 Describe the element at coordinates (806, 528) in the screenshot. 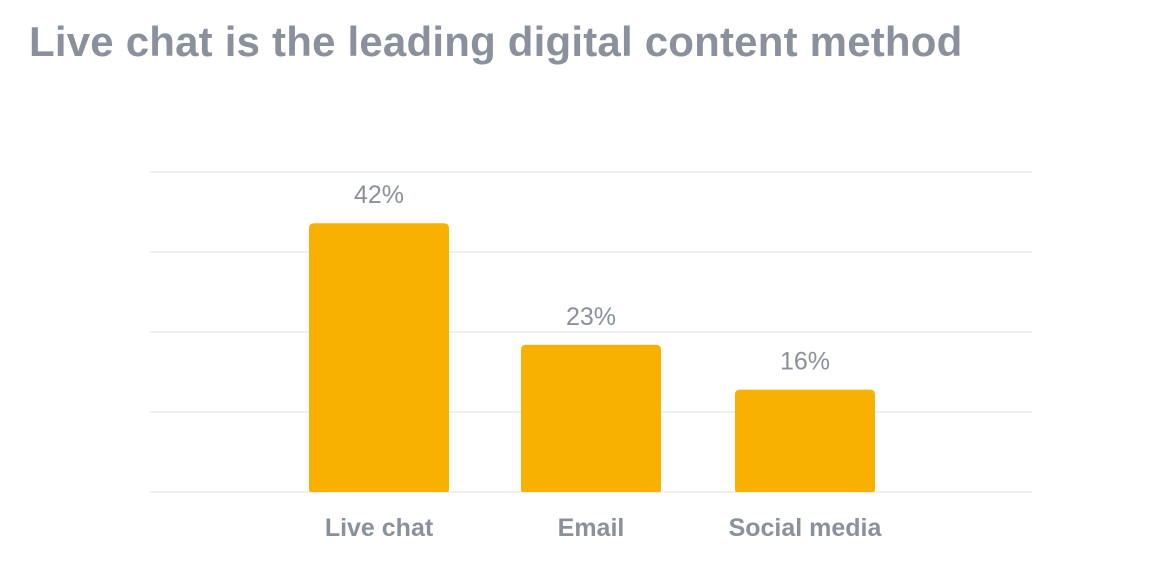

I see `category-label: Social media` at that location.